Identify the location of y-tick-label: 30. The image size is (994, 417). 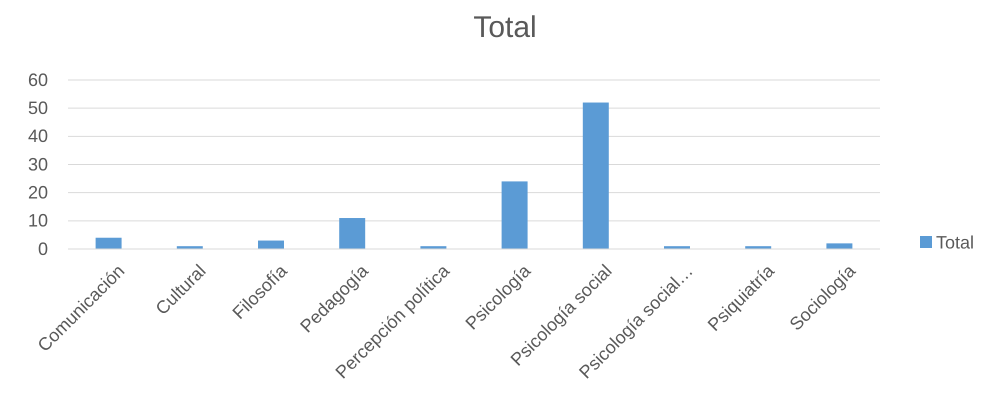
(38, 164).